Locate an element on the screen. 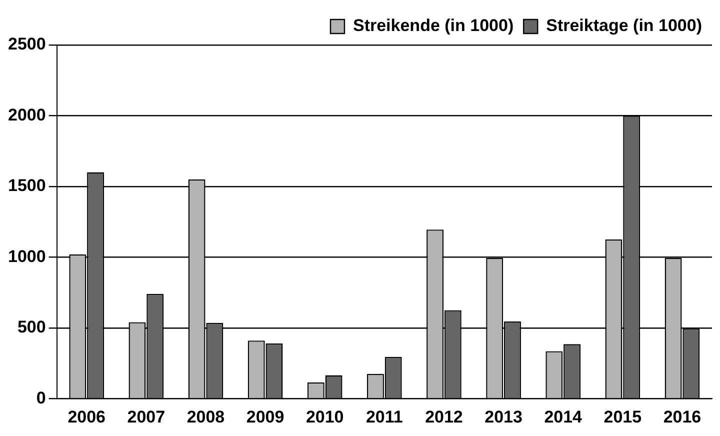 The width and height of the screenshot is (720, 436). x-tick-label: 2006 is located at coordinates (87, 416).